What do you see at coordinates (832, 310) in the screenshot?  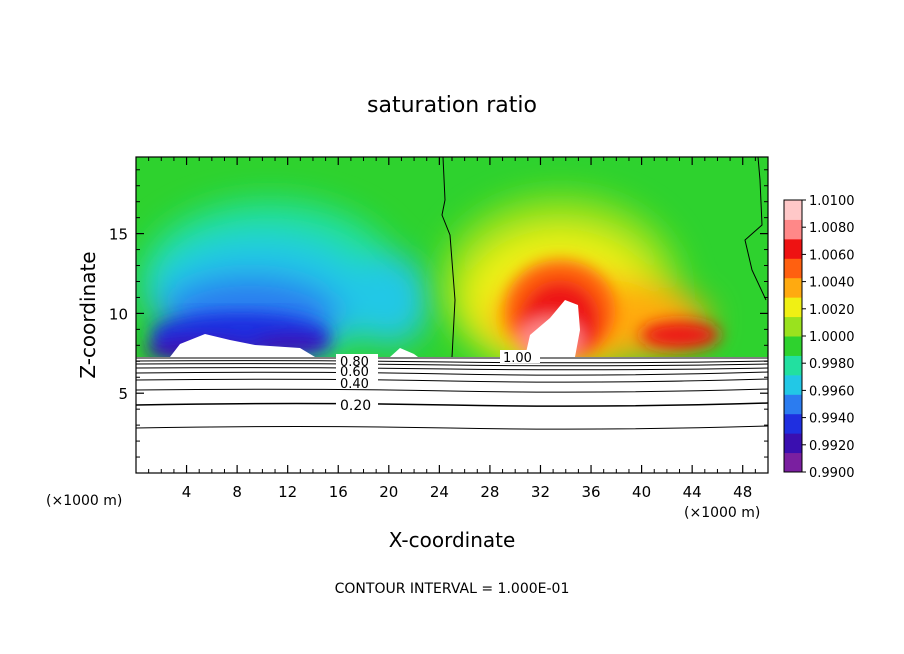 I see `colorbar-tick-label: 1.0020` at bounding box center [832, 310].